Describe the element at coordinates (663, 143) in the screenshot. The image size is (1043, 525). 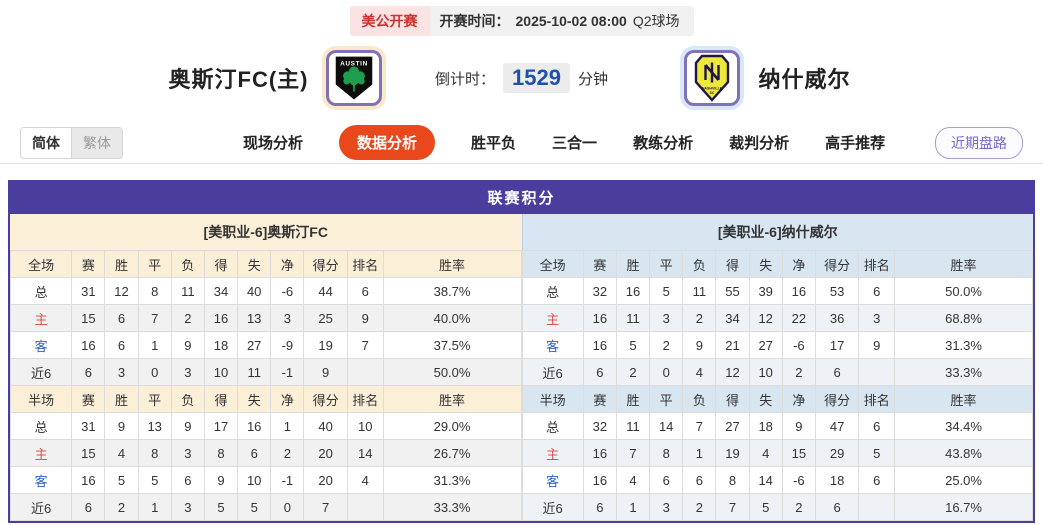
I see `tab-教练分析: 教练分析` at that location.